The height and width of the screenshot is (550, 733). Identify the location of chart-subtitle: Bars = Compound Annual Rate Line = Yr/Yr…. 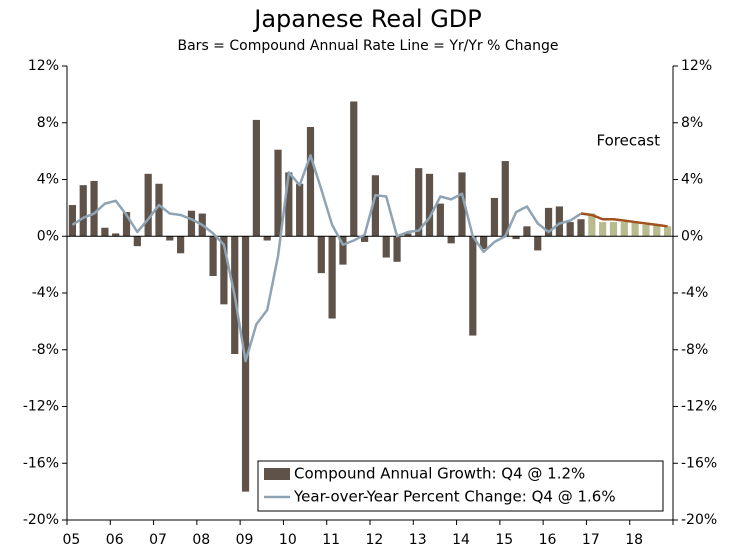
(368, 46).